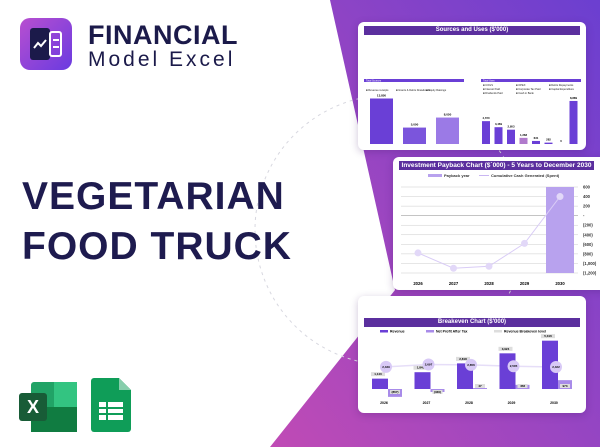 The width and height of the screenshot is (600, 447). What do you see at coordinates (377, 90) in the screenshot?
I see `legend-item: ■ Revenue receipts` at bounding box center [377, 90].